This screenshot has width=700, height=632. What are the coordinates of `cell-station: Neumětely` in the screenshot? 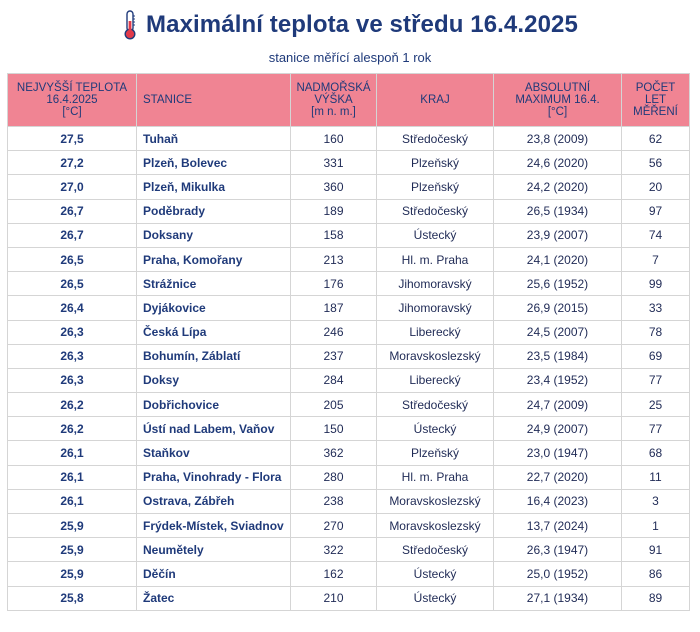 It's located at (213, 550).